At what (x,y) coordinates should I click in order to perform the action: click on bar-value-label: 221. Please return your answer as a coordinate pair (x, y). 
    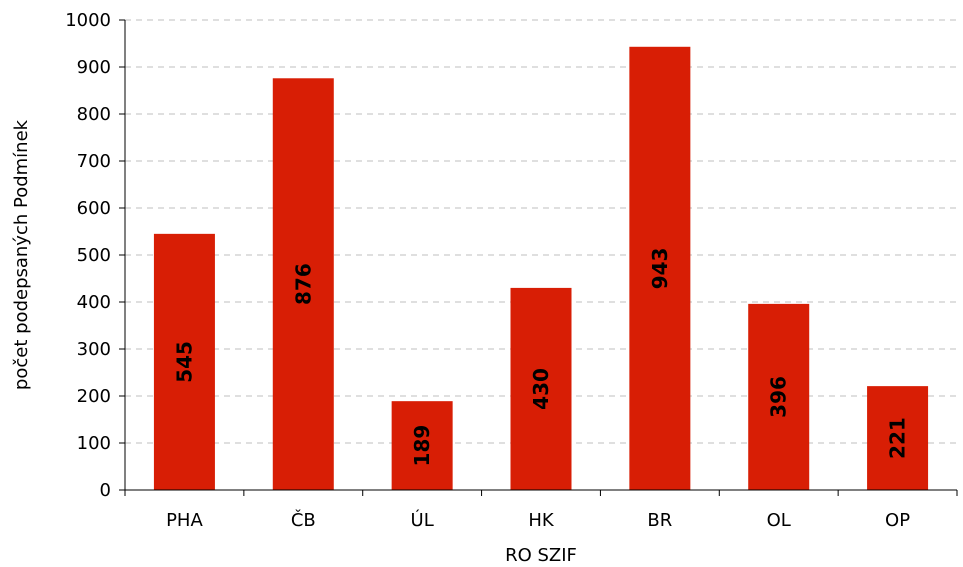
    Looking at the image, I should click on (898, 438).